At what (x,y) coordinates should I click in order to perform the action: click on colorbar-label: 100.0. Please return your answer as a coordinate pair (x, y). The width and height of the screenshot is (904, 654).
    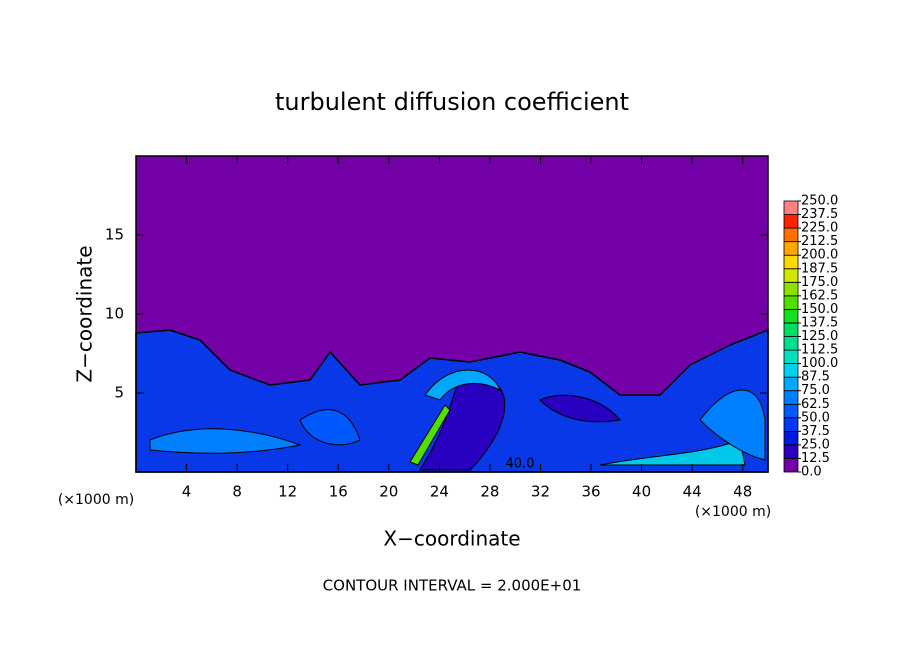
    Looking at the image, I should click on (819, 363).